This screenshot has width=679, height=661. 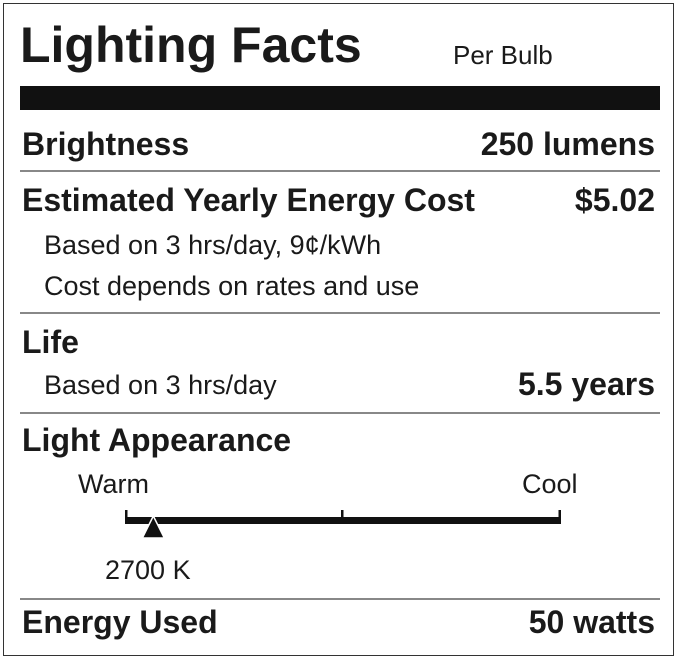 What do you see at coordinates (153, 526) in the screenshot?
I see `scale-marker` at bounding box center [153, 526].